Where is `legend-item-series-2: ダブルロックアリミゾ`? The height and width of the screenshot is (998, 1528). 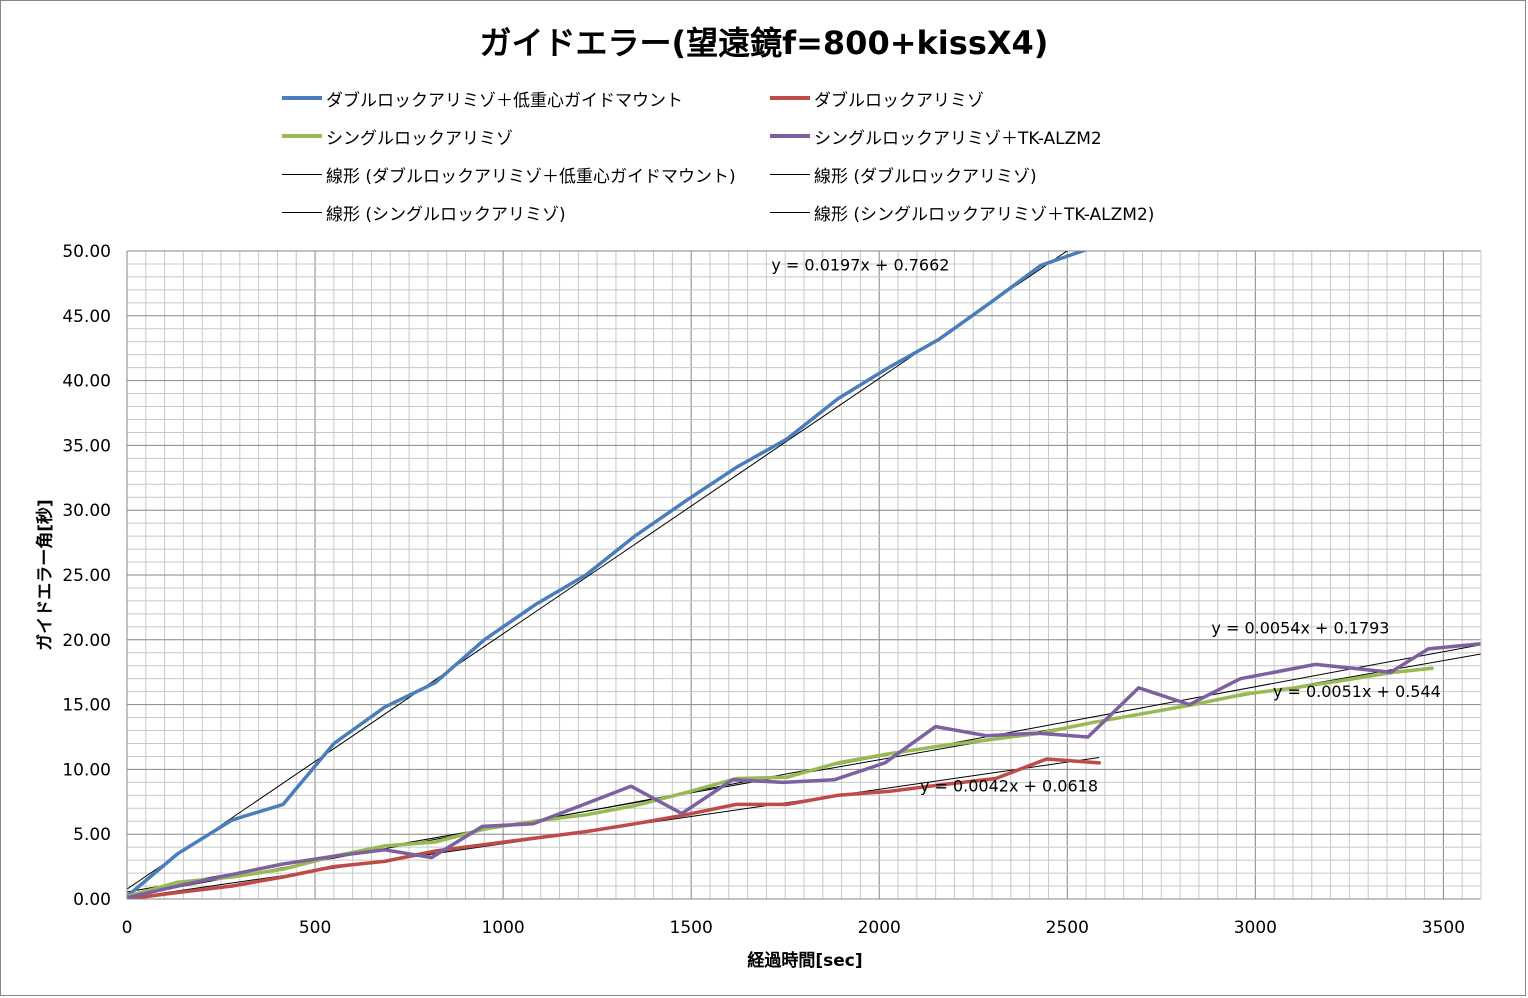
legend-item-series-2: ダブルロックアリミゾ is located at coordinates (877, 98).